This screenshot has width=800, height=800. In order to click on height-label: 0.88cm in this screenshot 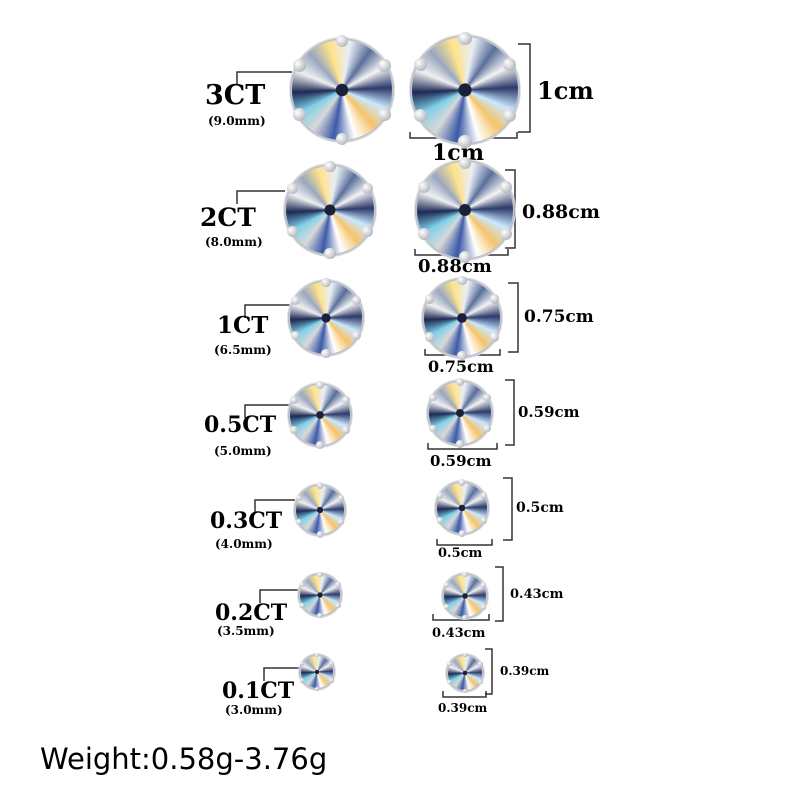, I will do `click(561, 212)`.